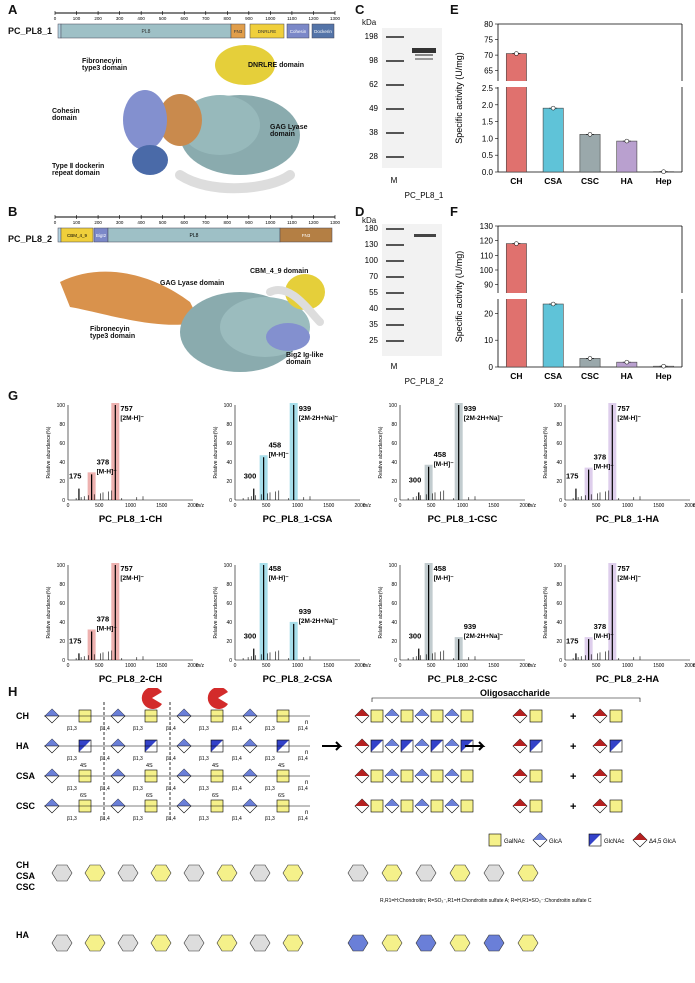 The image size is (695, 983). Describe the element at coordinates (360, 9) in the screenshot. I see `panel-label-c: C` at that location.